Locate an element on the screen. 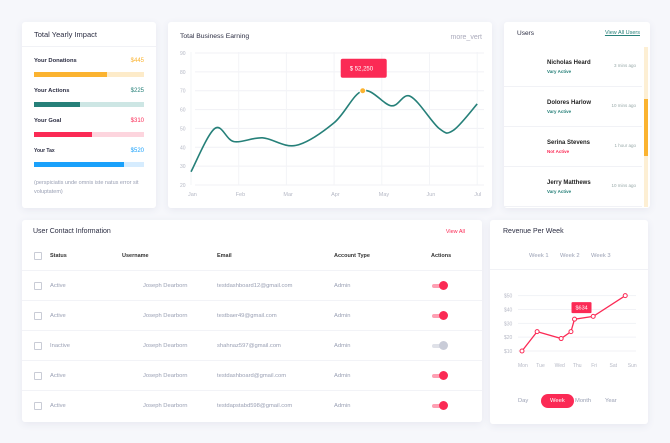 This screenshot has height=443, width=670. peak-point is located at coordinates (363, 91).